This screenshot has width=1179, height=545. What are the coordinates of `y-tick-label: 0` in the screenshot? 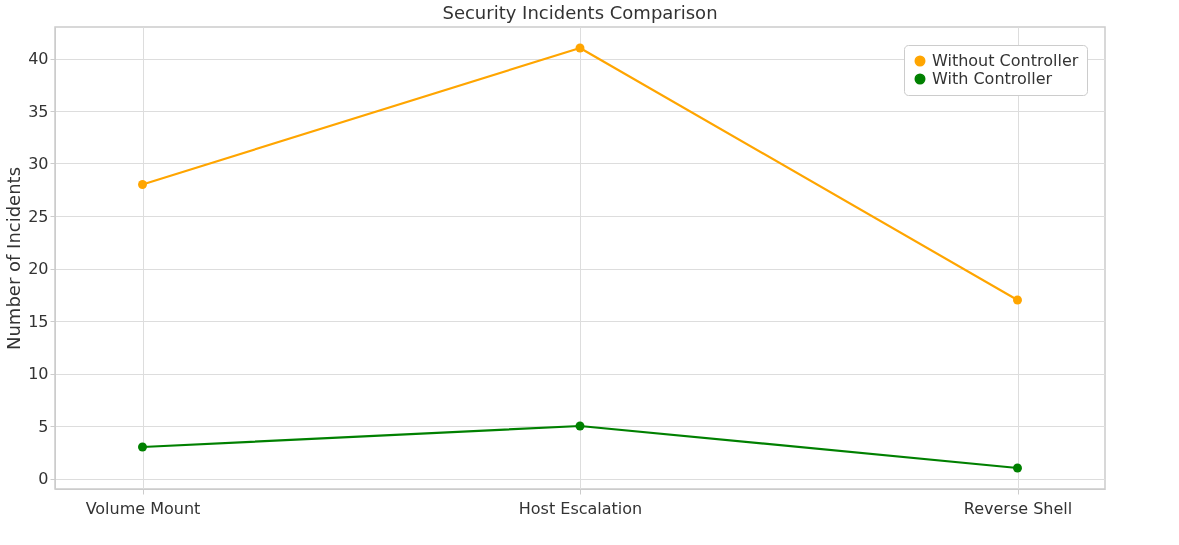 It's located at (43, 478).